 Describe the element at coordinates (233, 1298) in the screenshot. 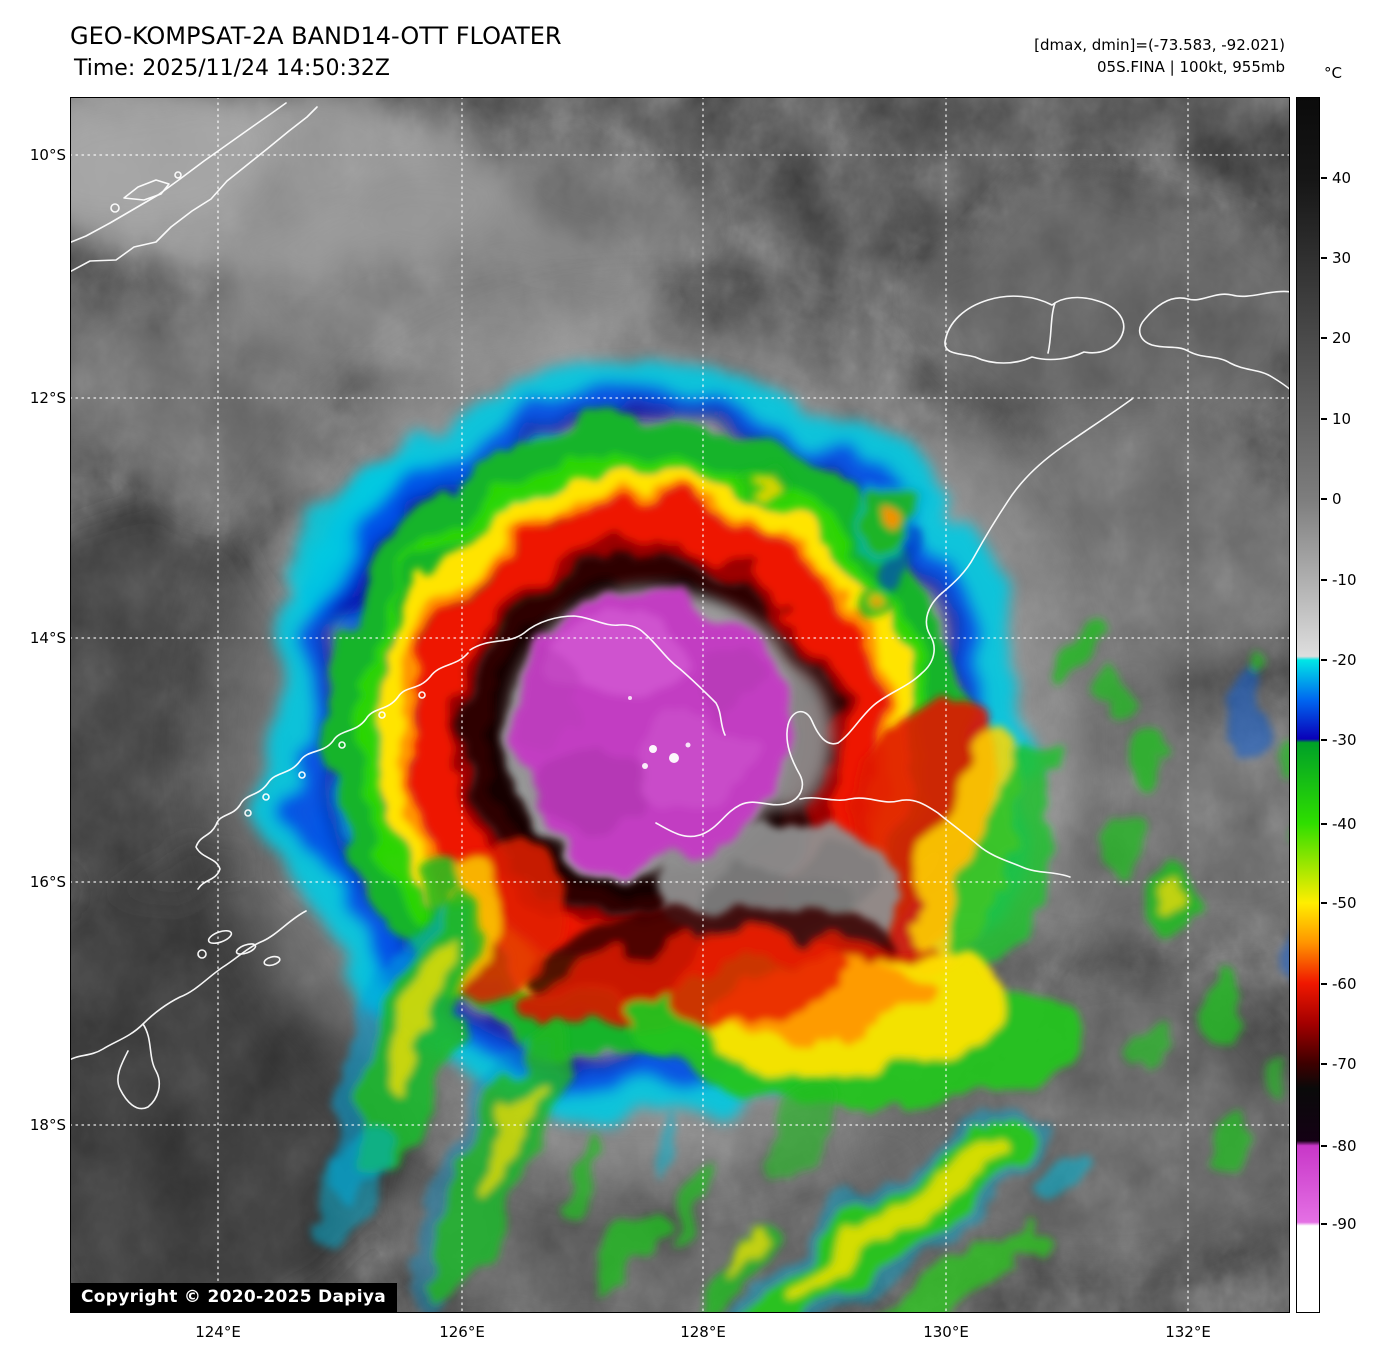

I see `copyright-badge: Copyright © 2020-2025 Dapiya` at that location.